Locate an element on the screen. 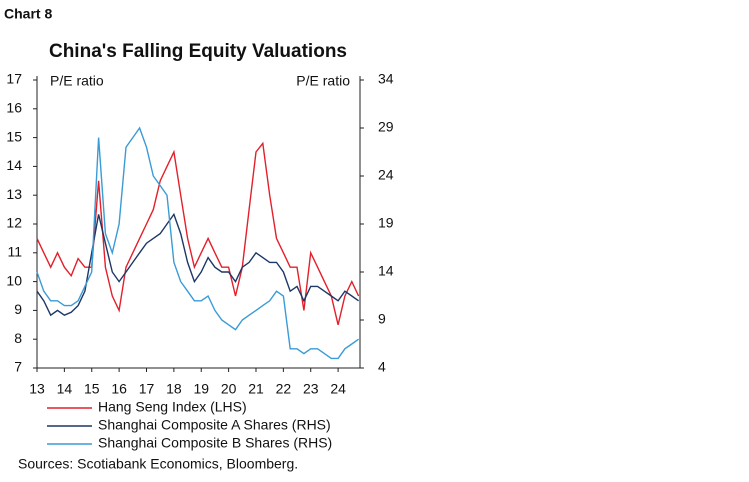 The image size is (749, 482). y2-tick-label: 14 is located at coordinates (386, 271).